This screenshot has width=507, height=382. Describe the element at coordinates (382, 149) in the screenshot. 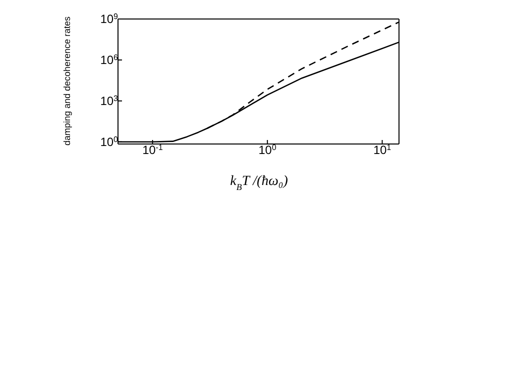

I see `x-tick-label: 10$^{1}$` at that location.